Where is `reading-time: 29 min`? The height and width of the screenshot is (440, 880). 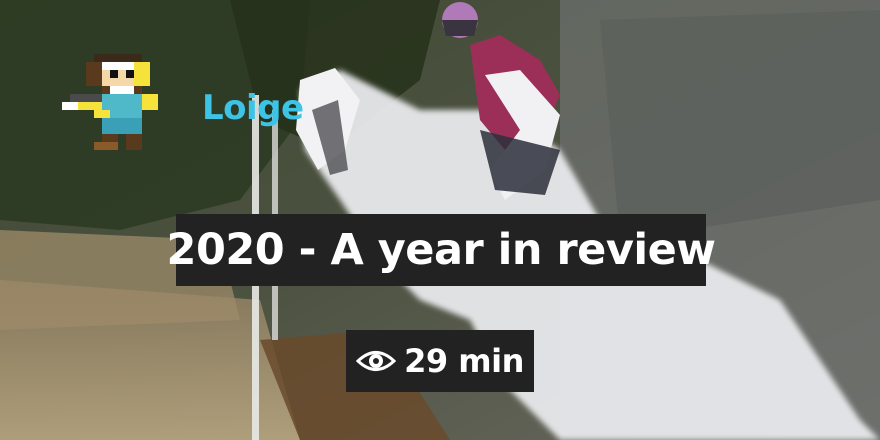 reading-time: 29 min is located at coordinates (464, 361).